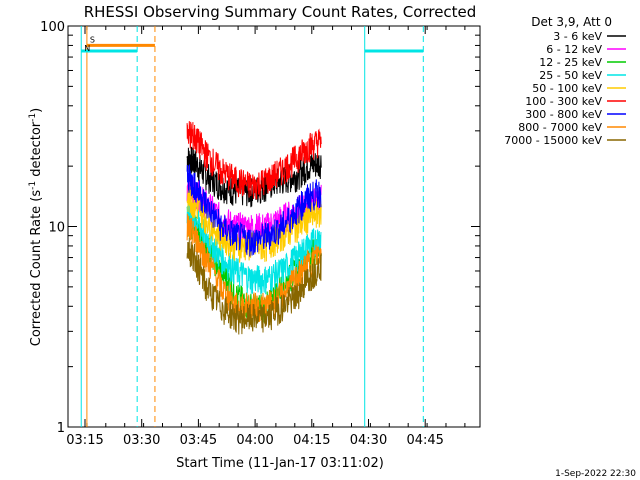 The image size is (640, 480). Describe the element at coordinates (577, 36) in the screenshot. I see `legend-label: 3 - 6 keV` at that location.